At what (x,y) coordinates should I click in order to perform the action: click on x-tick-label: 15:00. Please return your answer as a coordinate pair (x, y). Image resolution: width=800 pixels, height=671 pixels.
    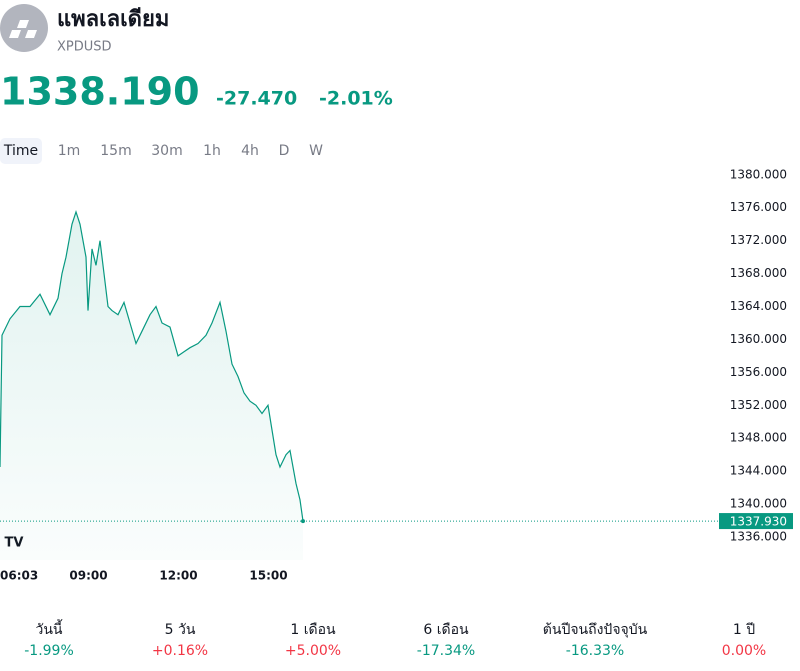
    Looking at the image, I should click on (268, 576).